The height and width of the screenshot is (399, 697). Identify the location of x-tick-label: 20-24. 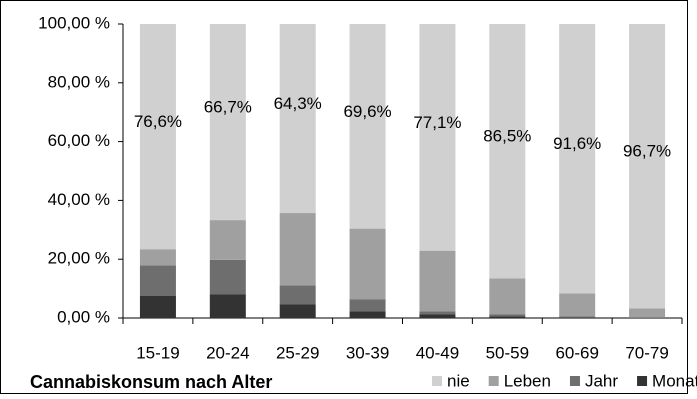
(227, 352).